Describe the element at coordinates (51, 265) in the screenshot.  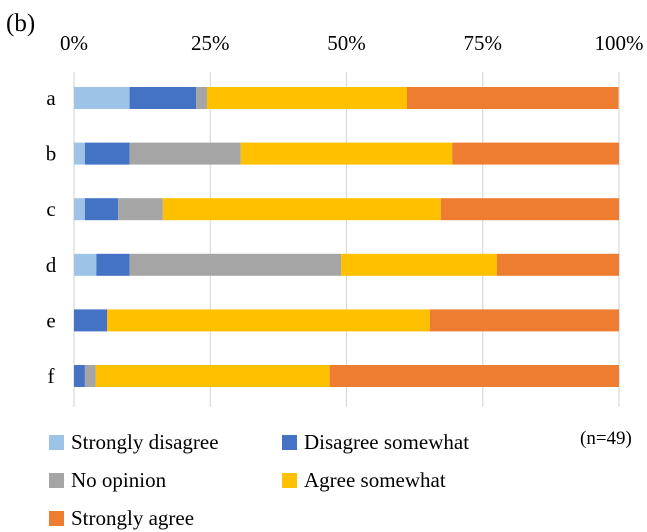
I see `category-label: d` at that location.